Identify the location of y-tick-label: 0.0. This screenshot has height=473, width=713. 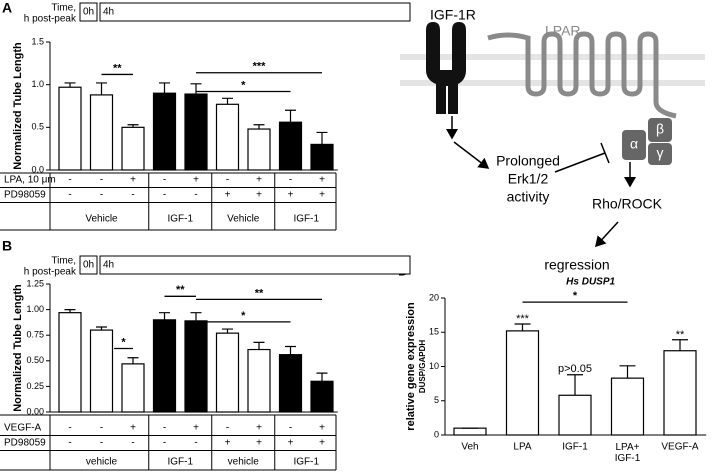
(37, 169).